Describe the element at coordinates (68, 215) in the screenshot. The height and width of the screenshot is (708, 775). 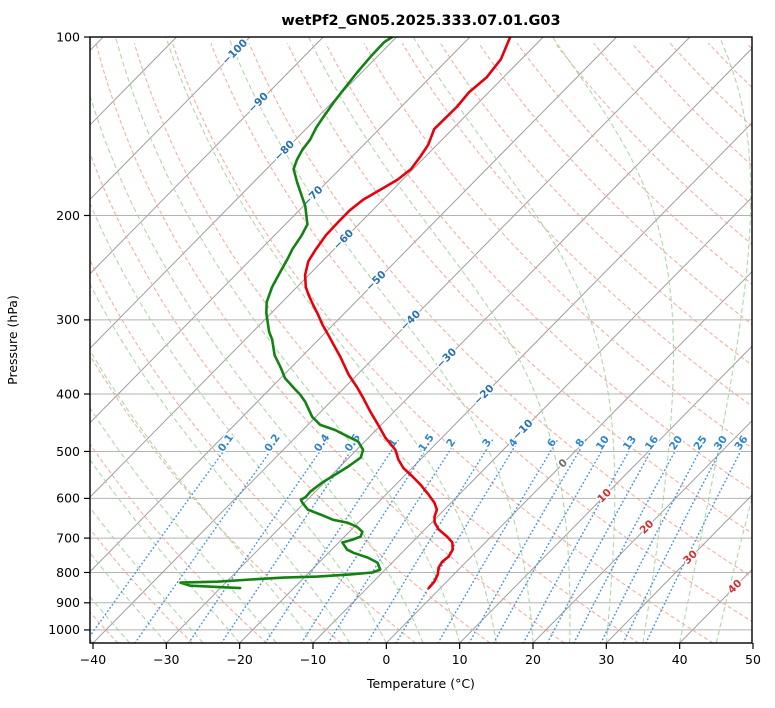
I see `y-tick-label: 200` at that location.